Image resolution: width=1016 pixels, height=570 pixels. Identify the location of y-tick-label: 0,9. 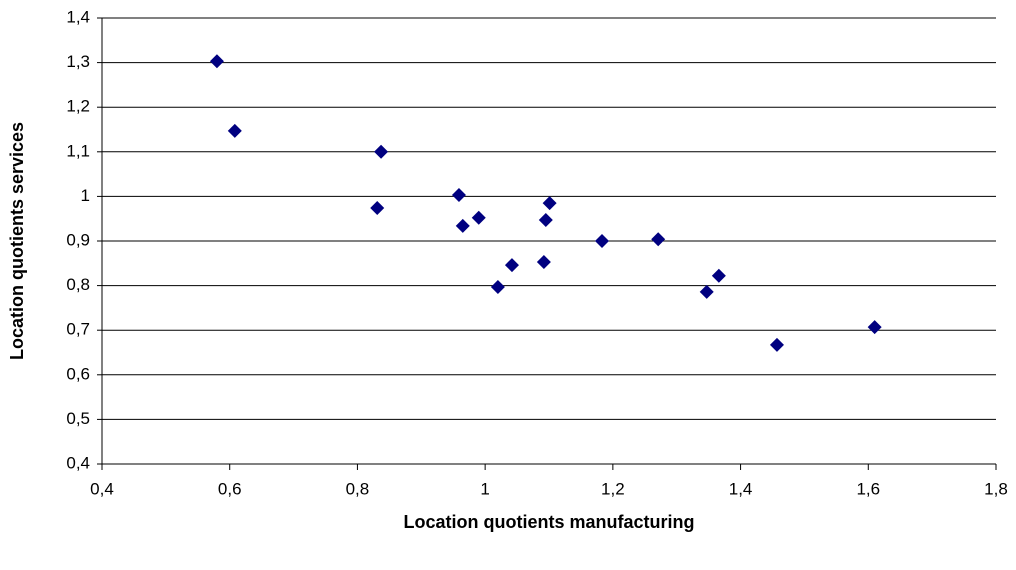
(78, 239).